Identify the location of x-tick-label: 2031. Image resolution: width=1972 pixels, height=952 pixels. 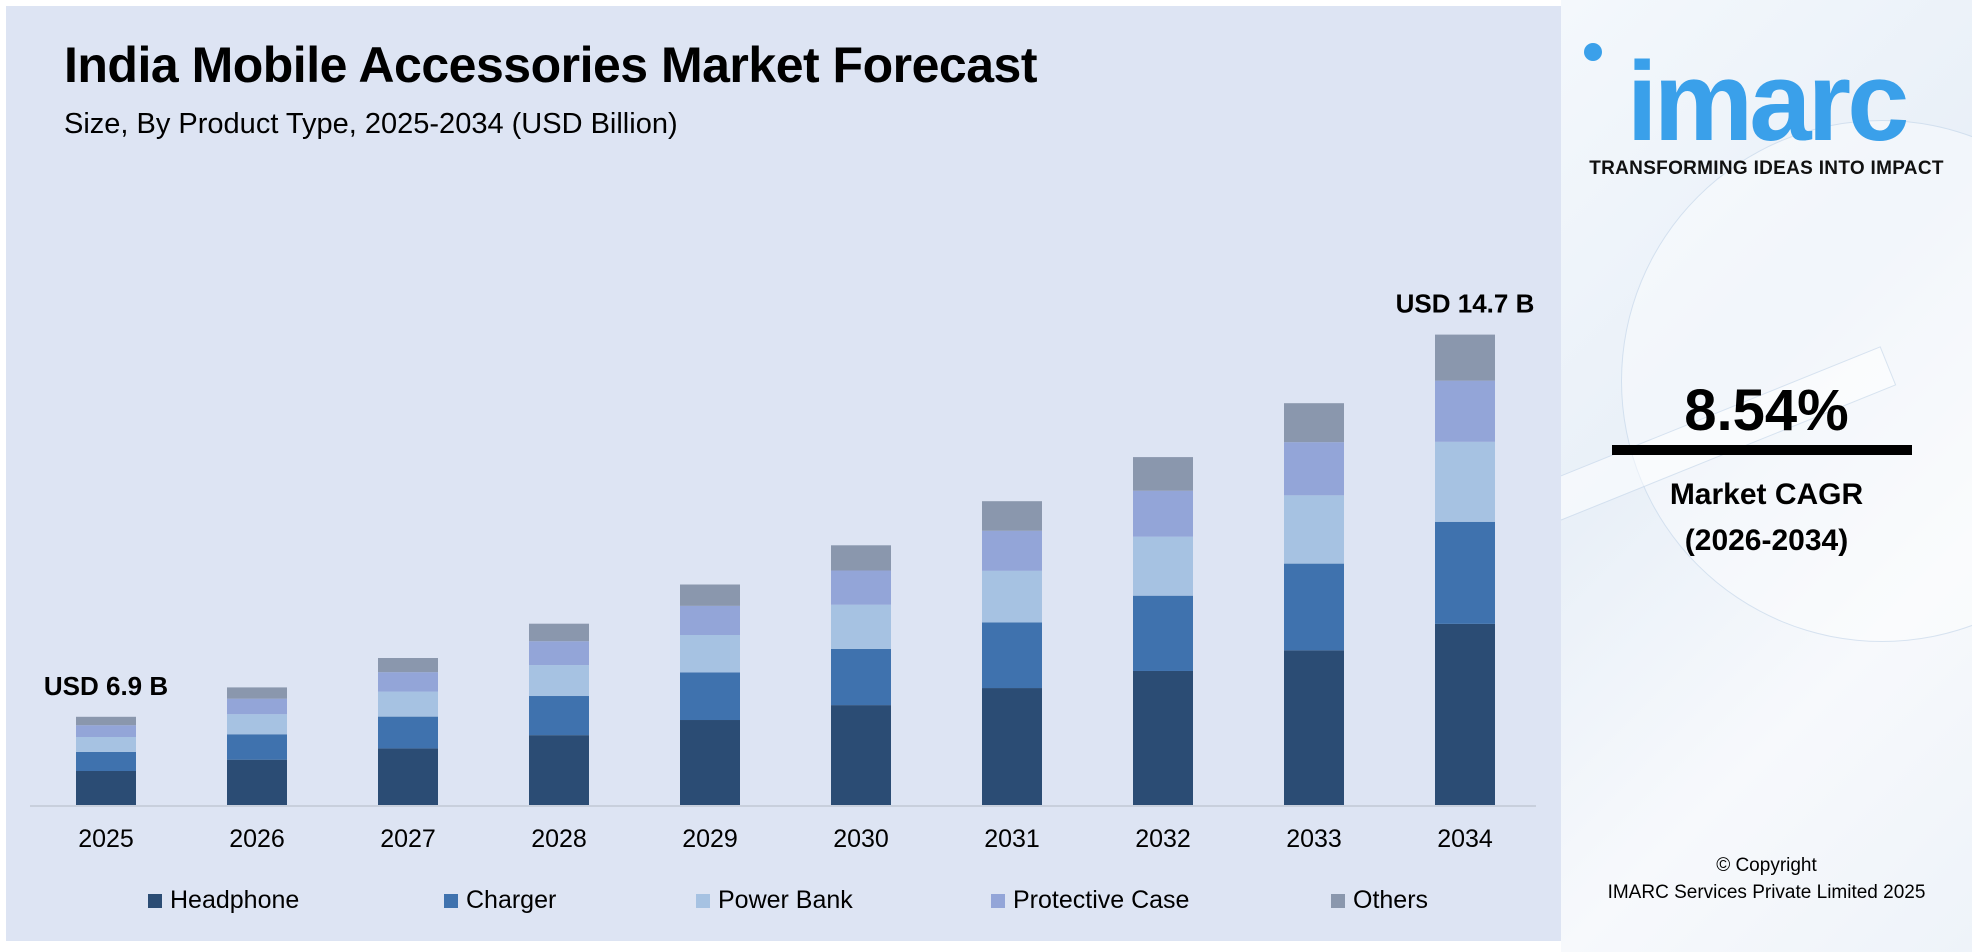
(1012, 839).